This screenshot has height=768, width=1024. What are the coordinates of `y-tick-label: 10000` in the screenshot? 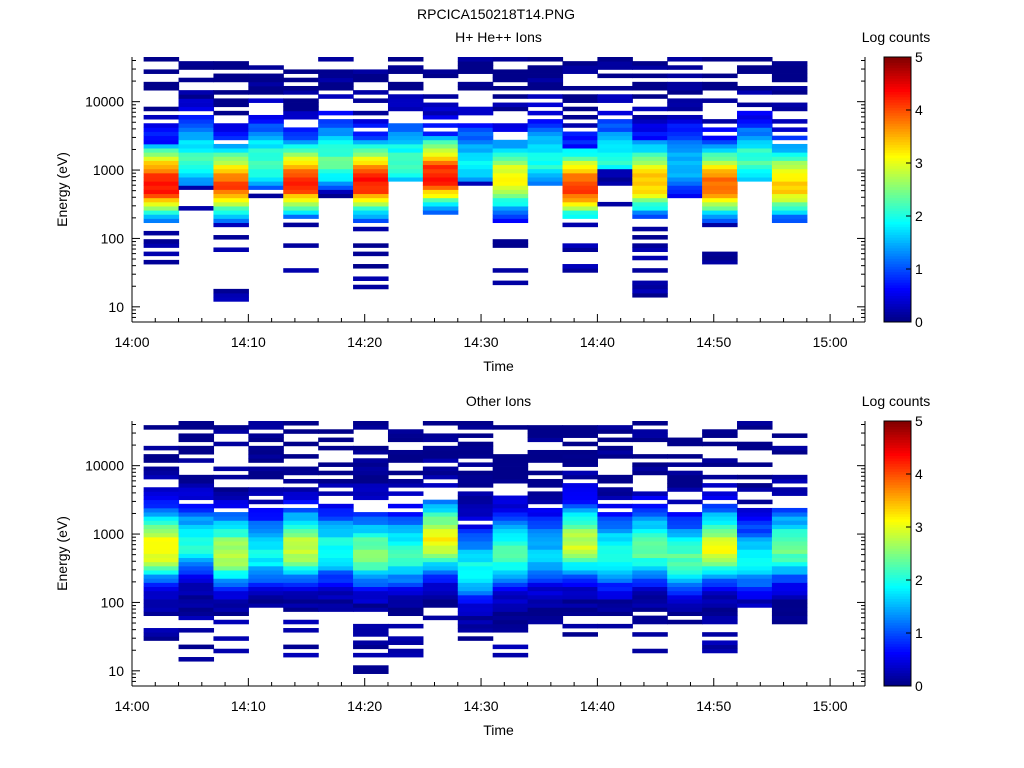 It's located at (104, 102).